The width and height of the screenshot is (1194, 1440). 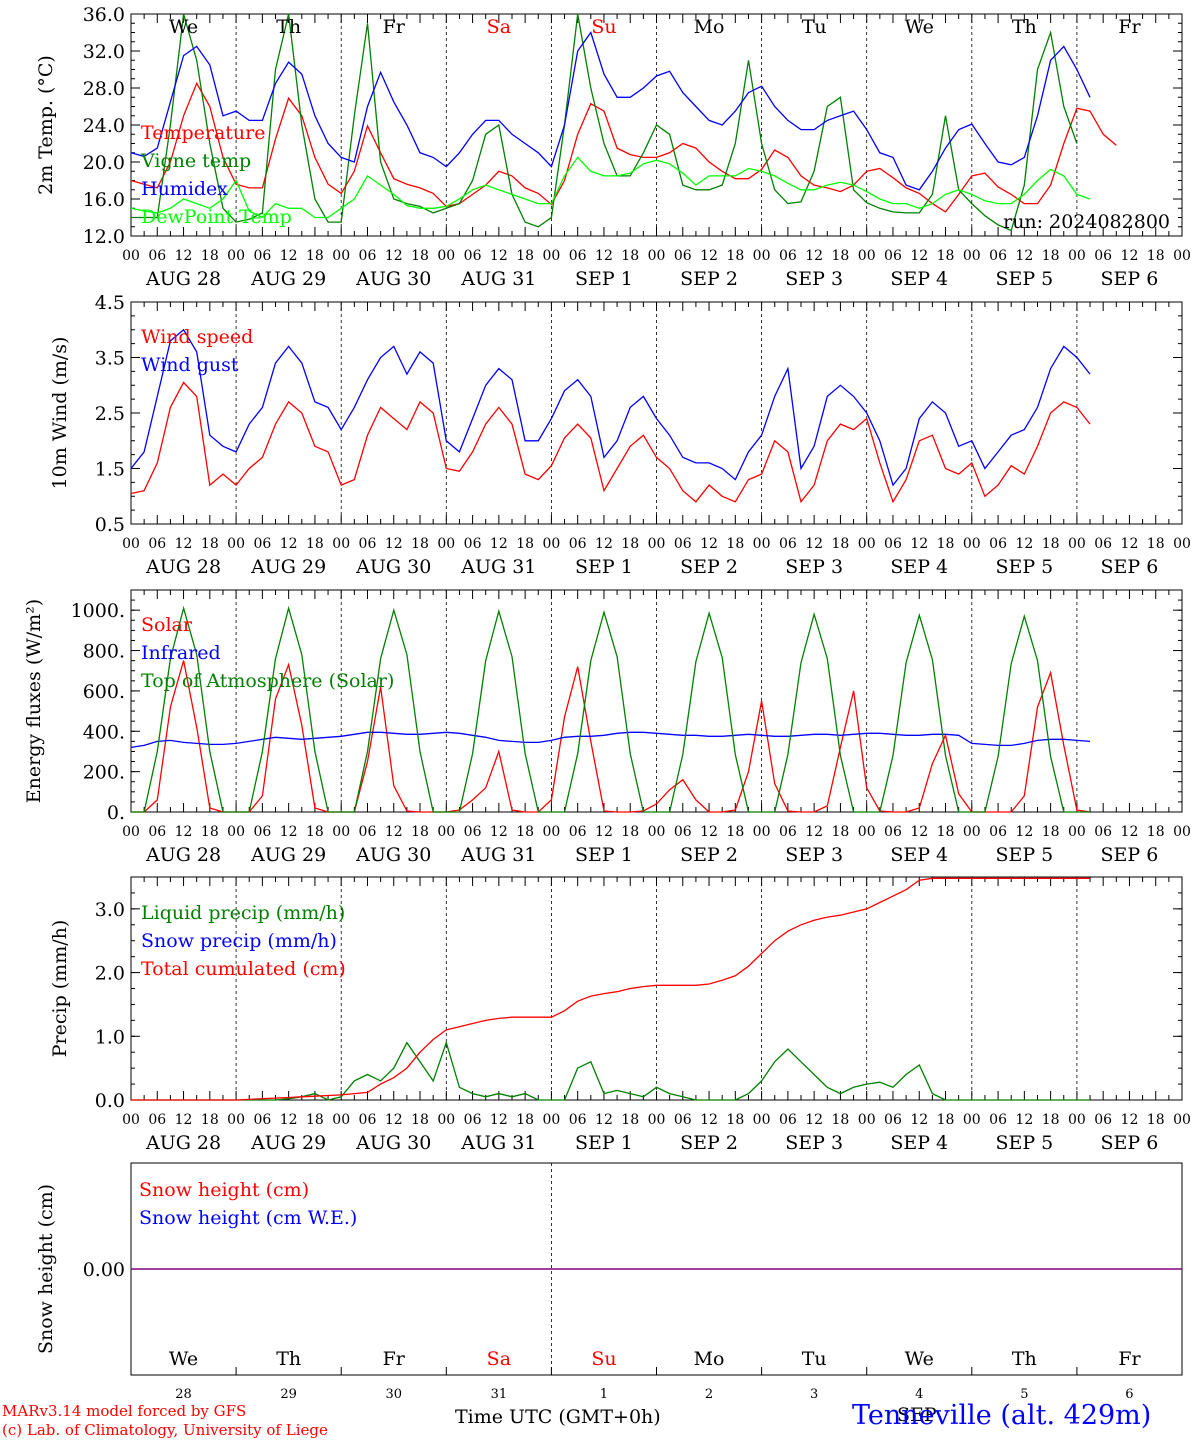 I want to click on series-dewpoint-temp, so click(x=610, y=187).